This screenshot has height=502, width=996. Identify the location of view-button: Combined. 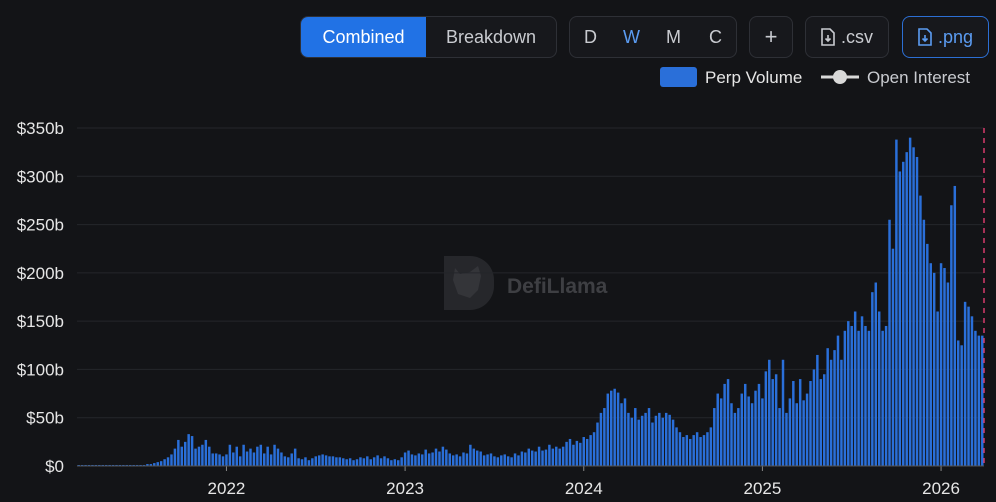
(363, 37).